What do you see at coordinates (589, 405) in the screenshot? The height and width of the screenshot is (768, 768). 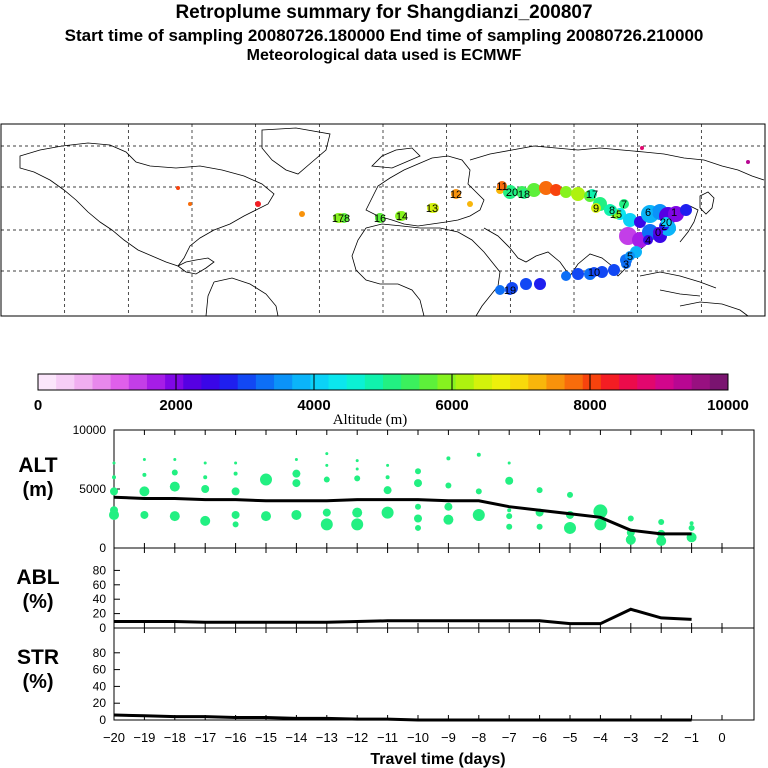 I see `colorbar-tick-label: 8000` at bounding box center [589, 405].